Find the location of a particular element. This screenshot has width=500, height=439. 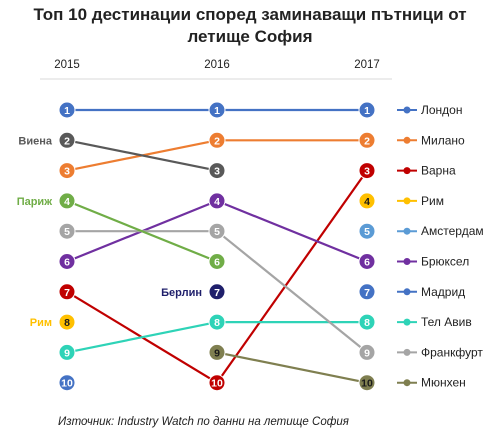

marker-1-2016 is located at coordinates (217, 140).